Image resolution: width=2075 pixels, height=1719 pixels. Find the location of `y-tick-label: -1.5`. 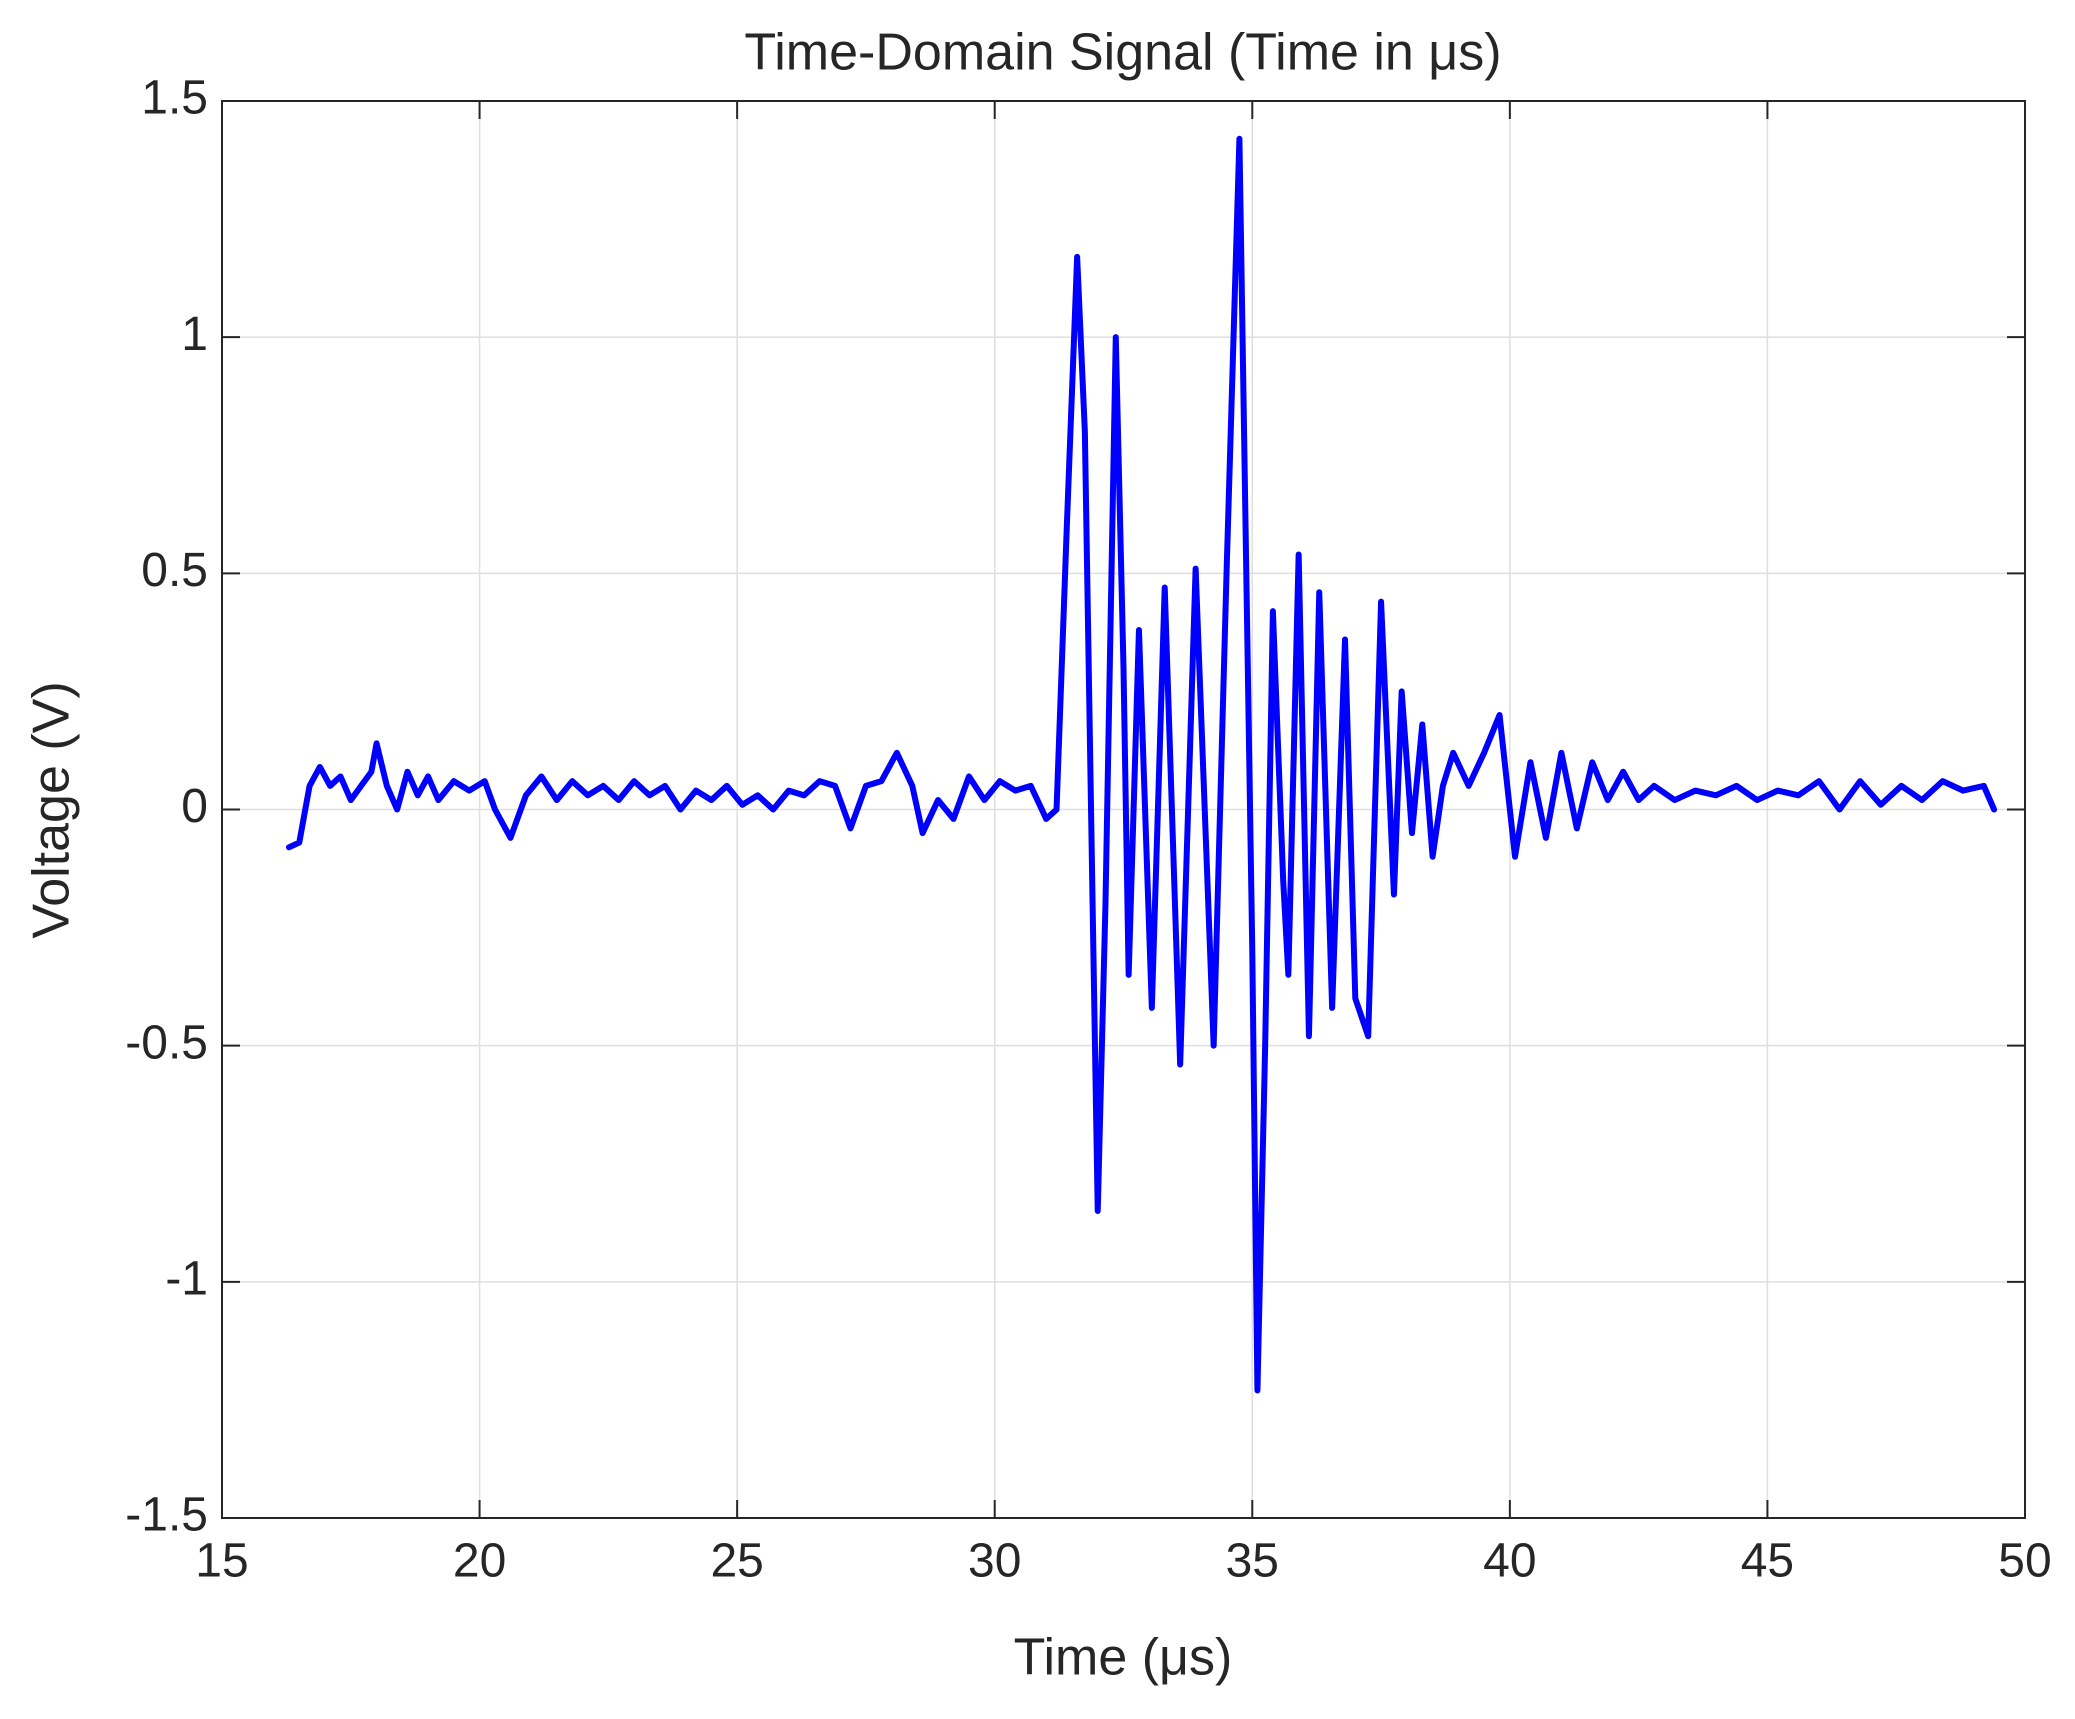

y-tick-label: -1.5 is located at coordinates (166, 1515).